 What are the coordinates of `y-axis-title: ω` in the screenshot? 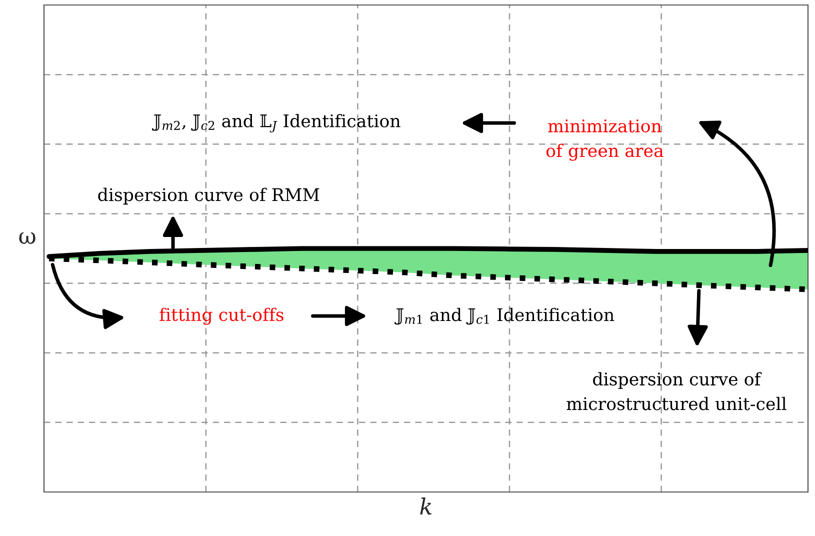 It's located at (27, 238).